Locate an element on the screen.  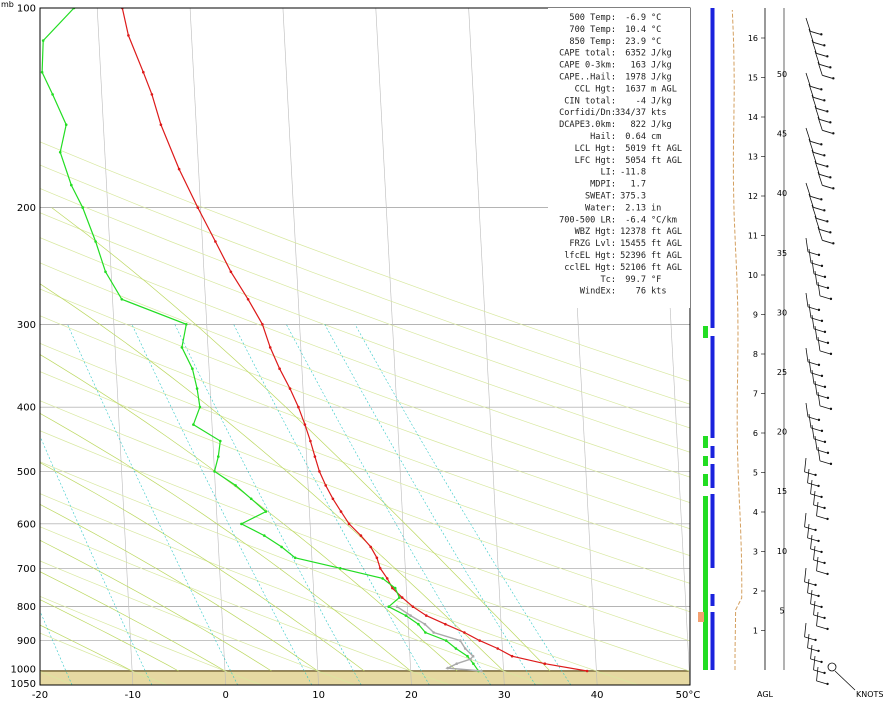
mixing-ratio-line is located at coordinates (268, 504).